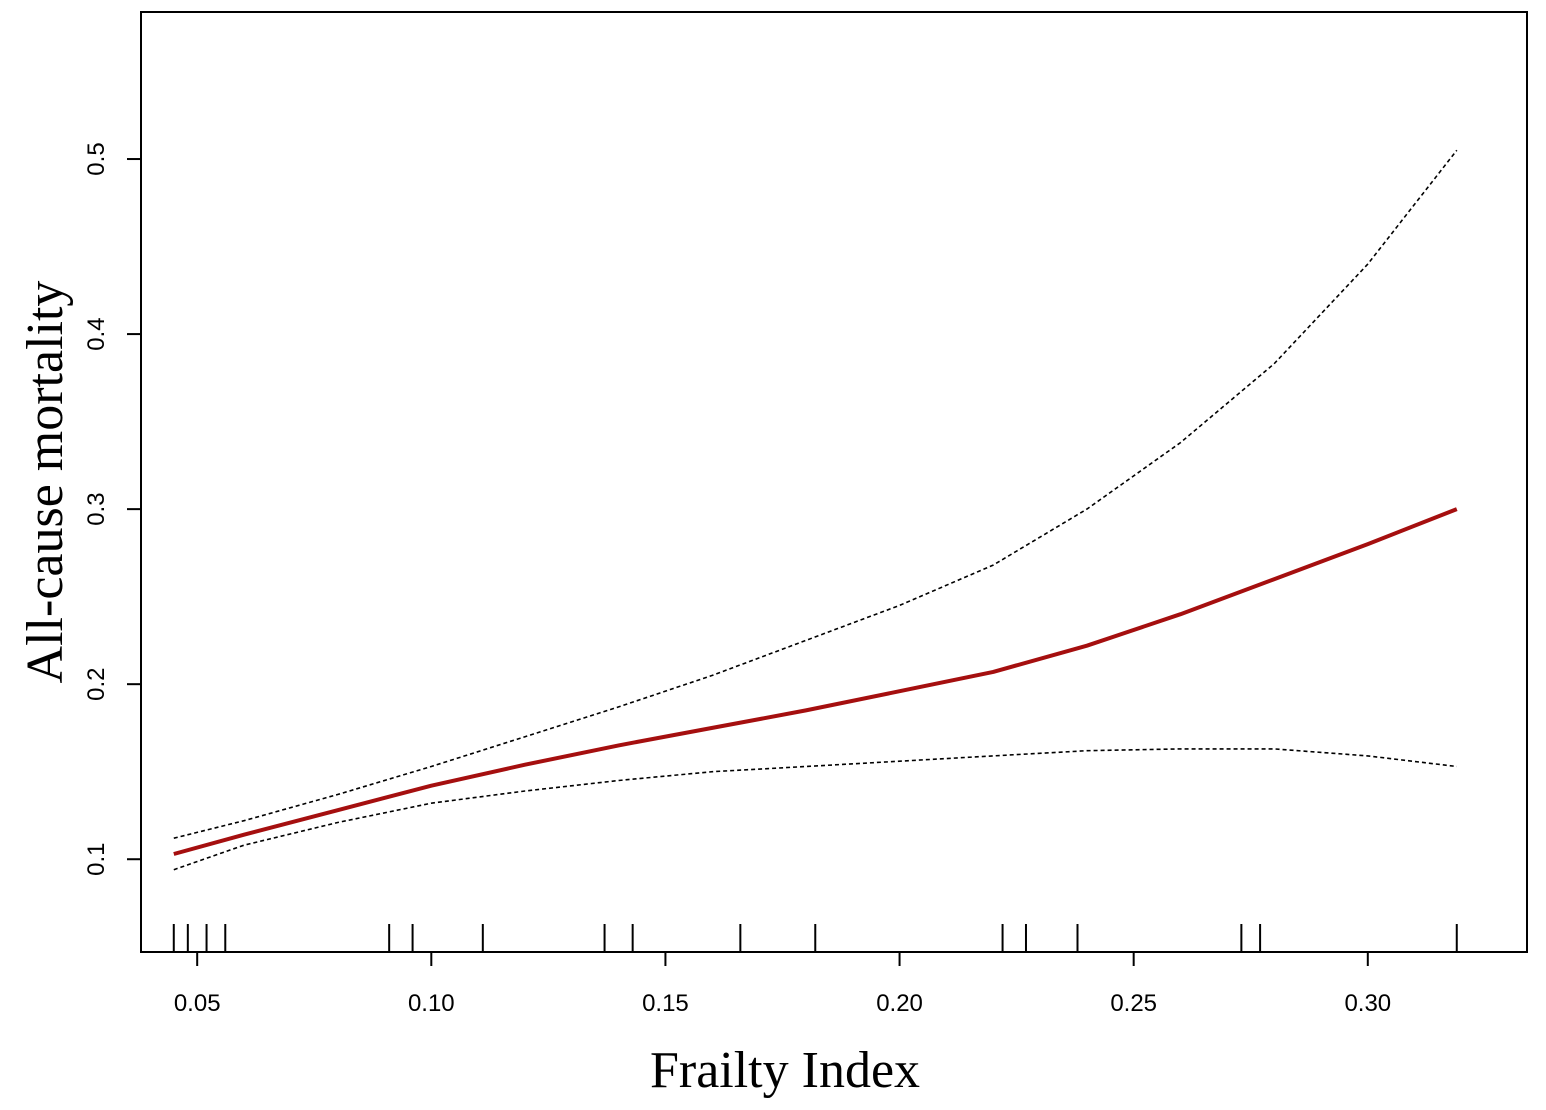 This screenshot has width=1546, height=1110. What do you see at coordinates (96, 333) in the screenshot?
I see `y-tick-label: 0.4` at bounding box center [96, 333].